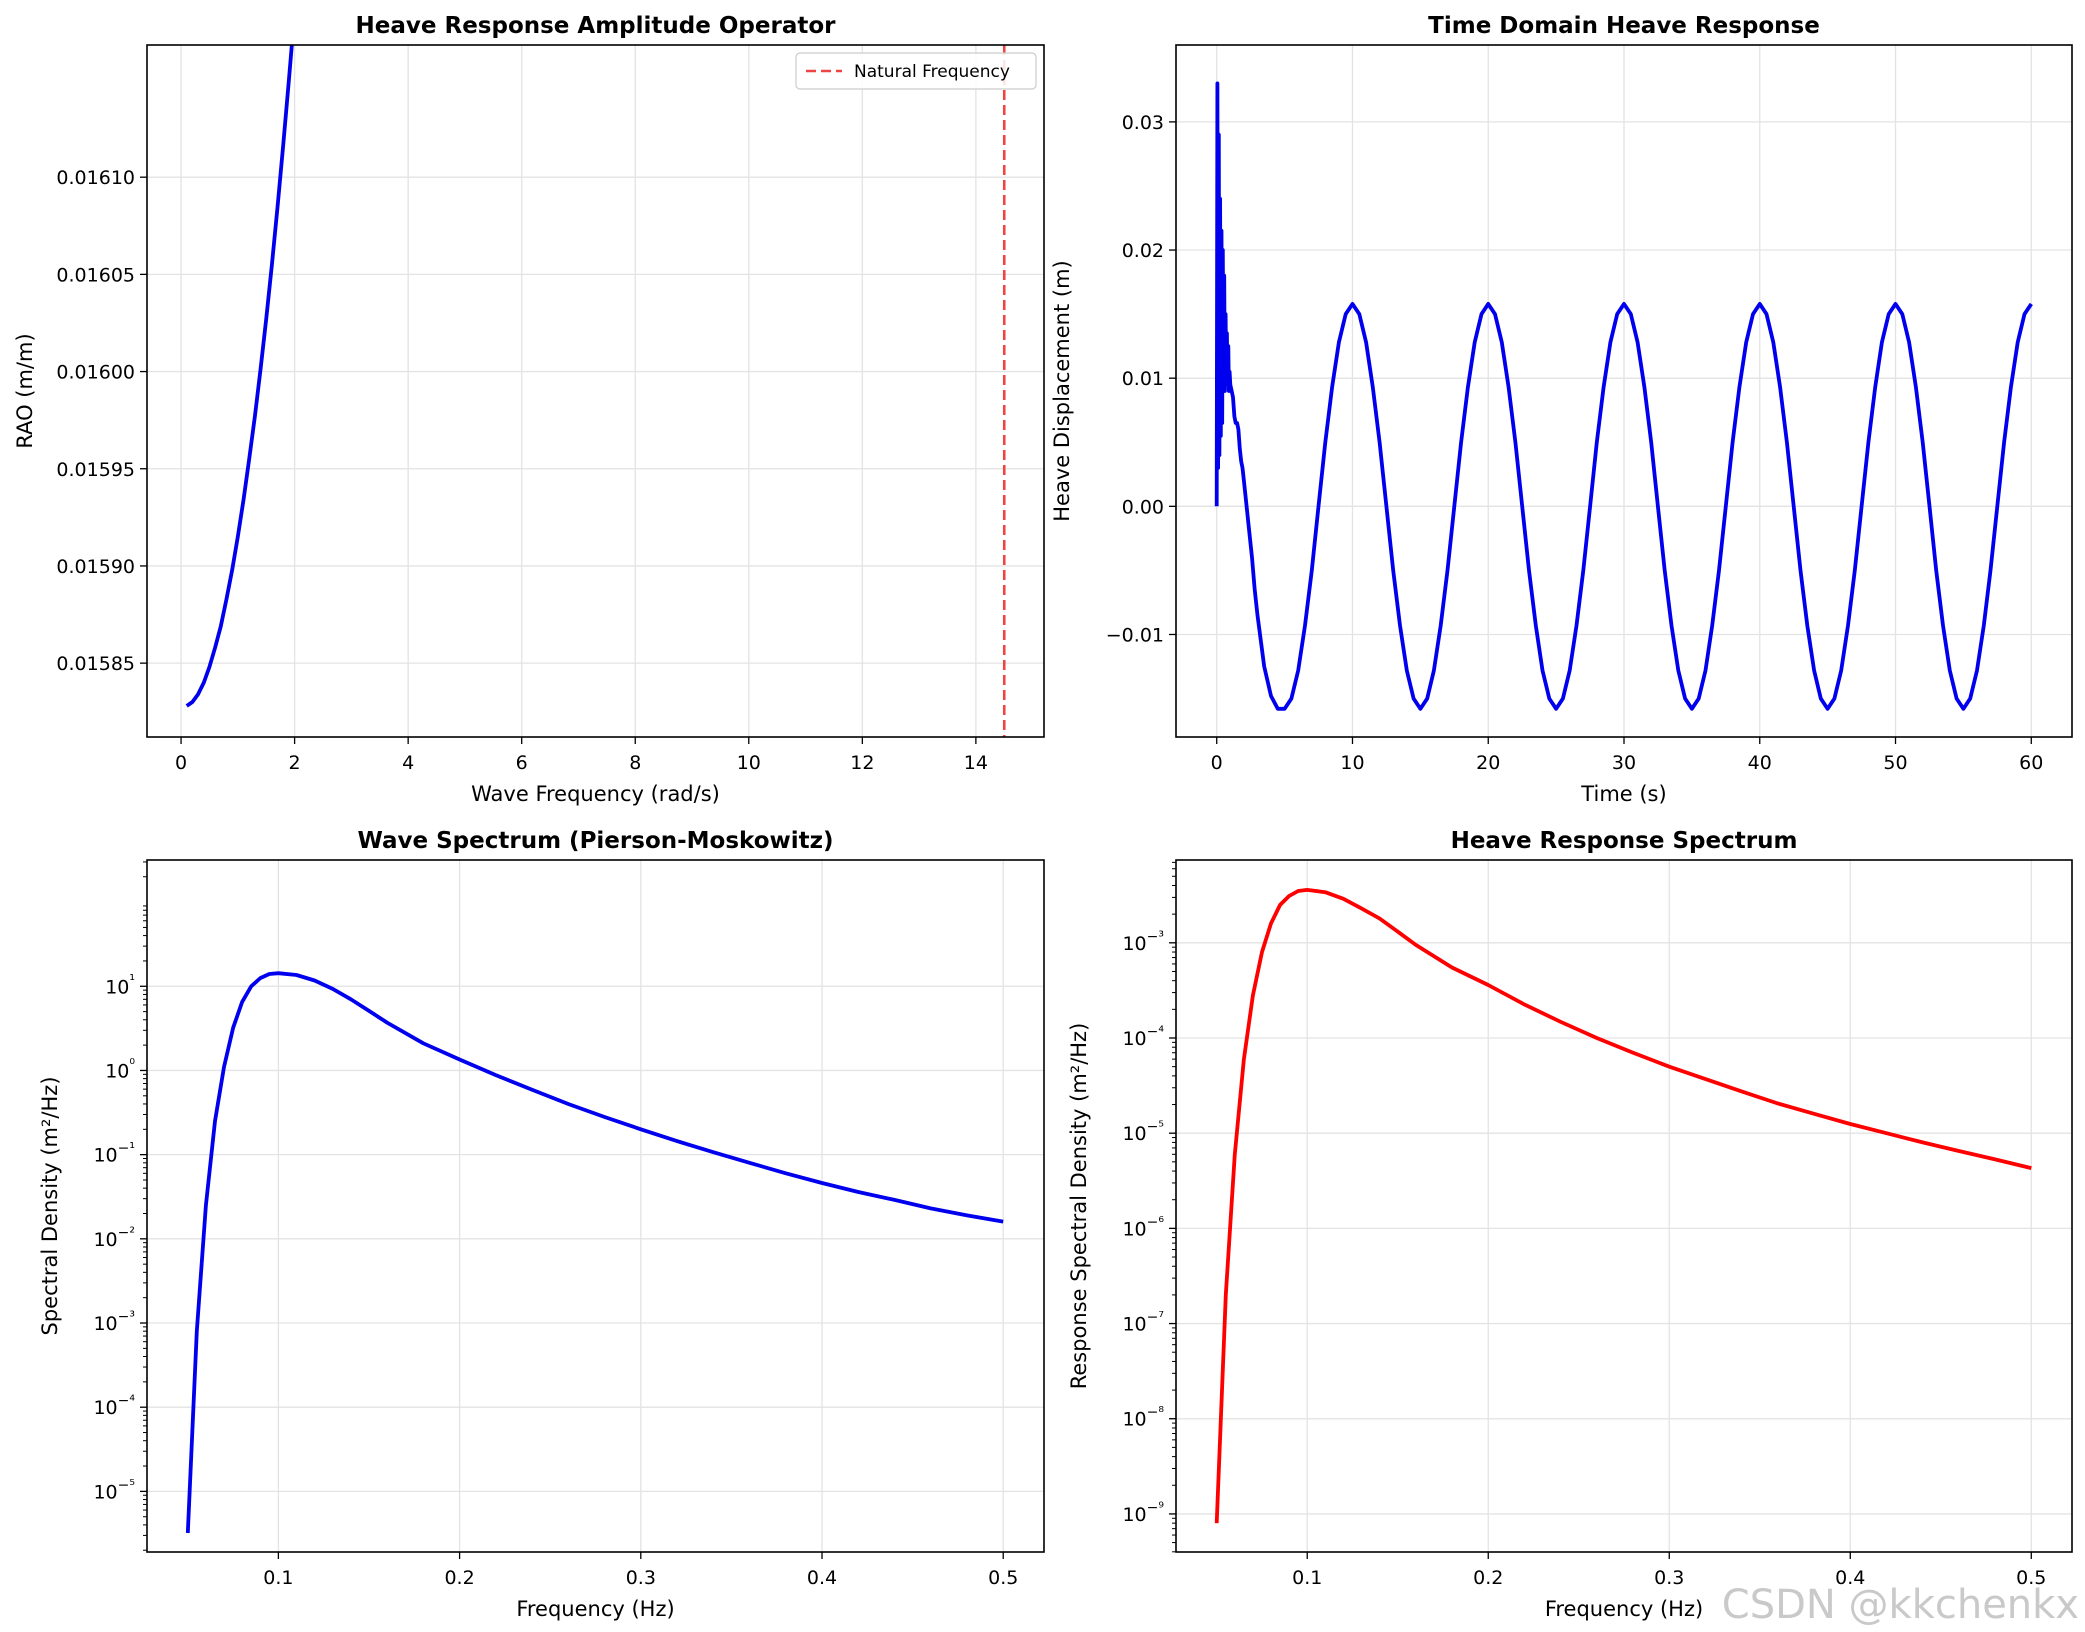  I want to click on y-tick-label: 10−⁶, so click(1143, 1227).